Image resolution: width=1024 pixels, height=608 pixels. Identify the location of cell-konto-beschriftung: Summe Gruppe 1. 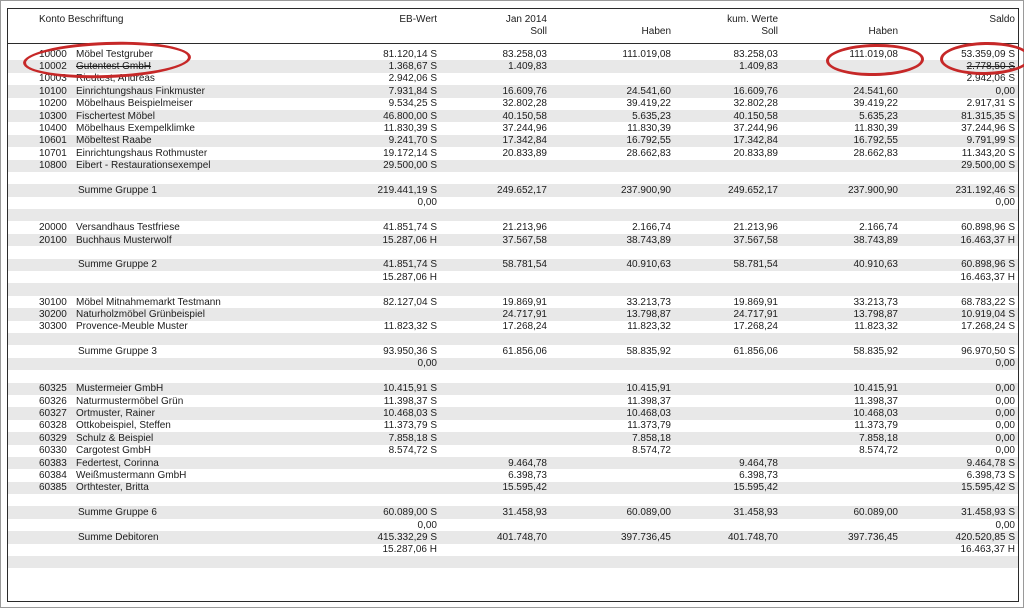
(173, 190).